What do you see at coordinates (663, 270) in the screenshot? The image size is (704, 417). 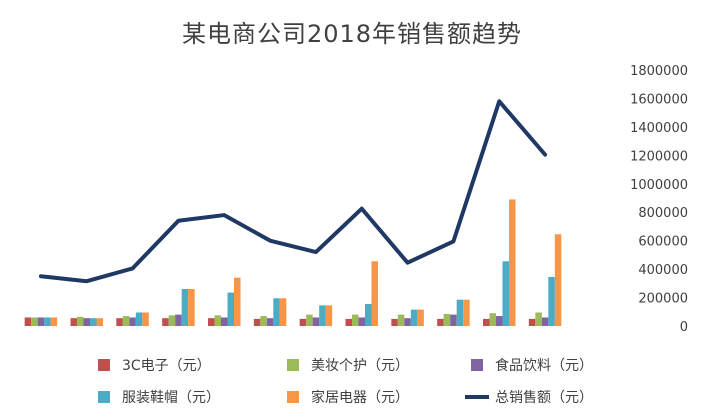 I see `y-tick-label: 400000` at bounding box center [663, 270].